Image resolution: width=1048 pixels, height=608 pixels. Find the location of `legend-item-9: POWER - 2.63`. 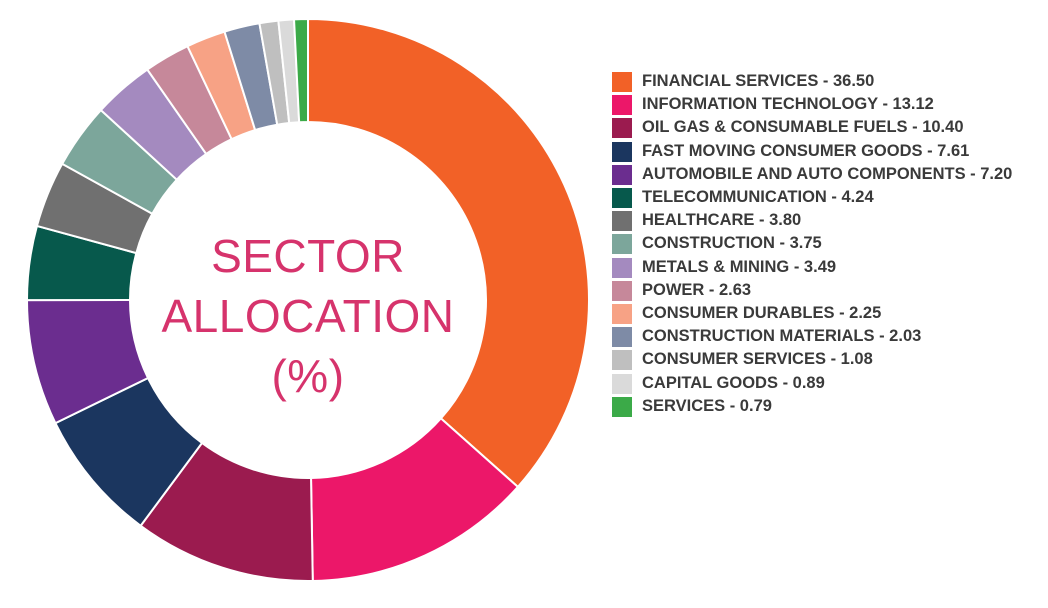

legend-item-9: POWER - 2.63 is located at coordinates (827, 290).